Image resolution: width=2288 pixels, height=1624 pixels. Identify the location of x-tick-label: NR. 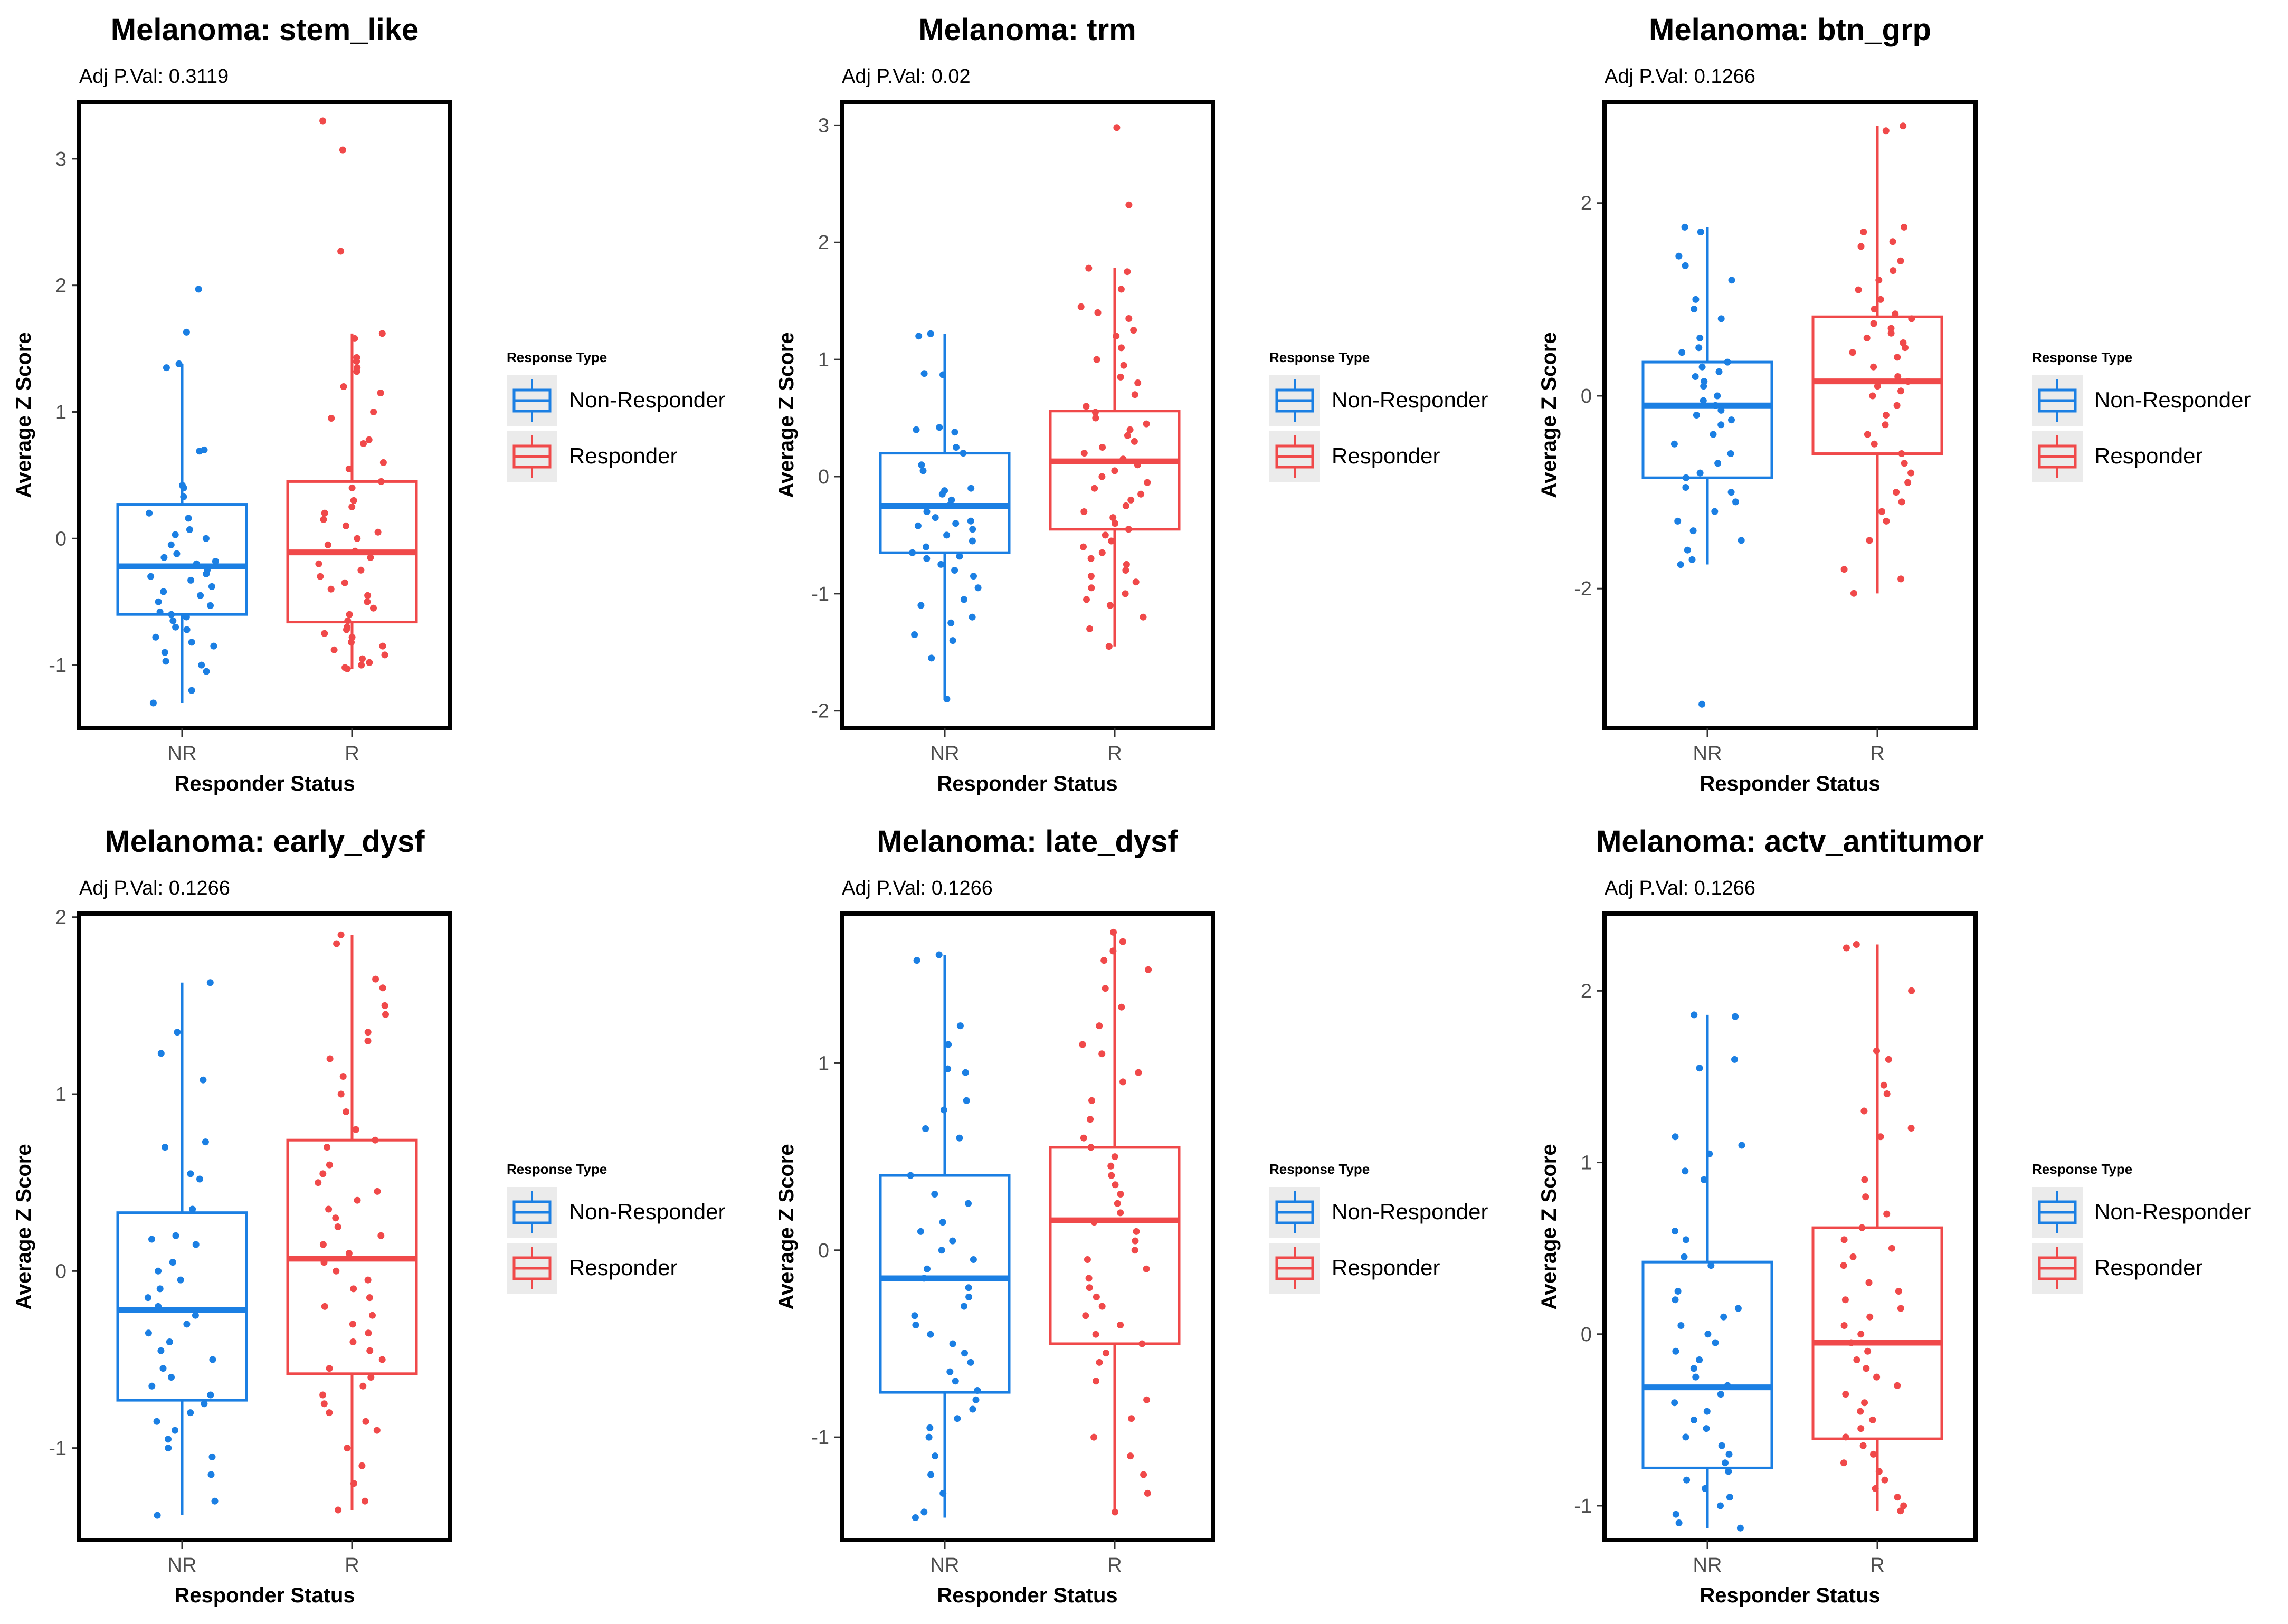
(182, 754).